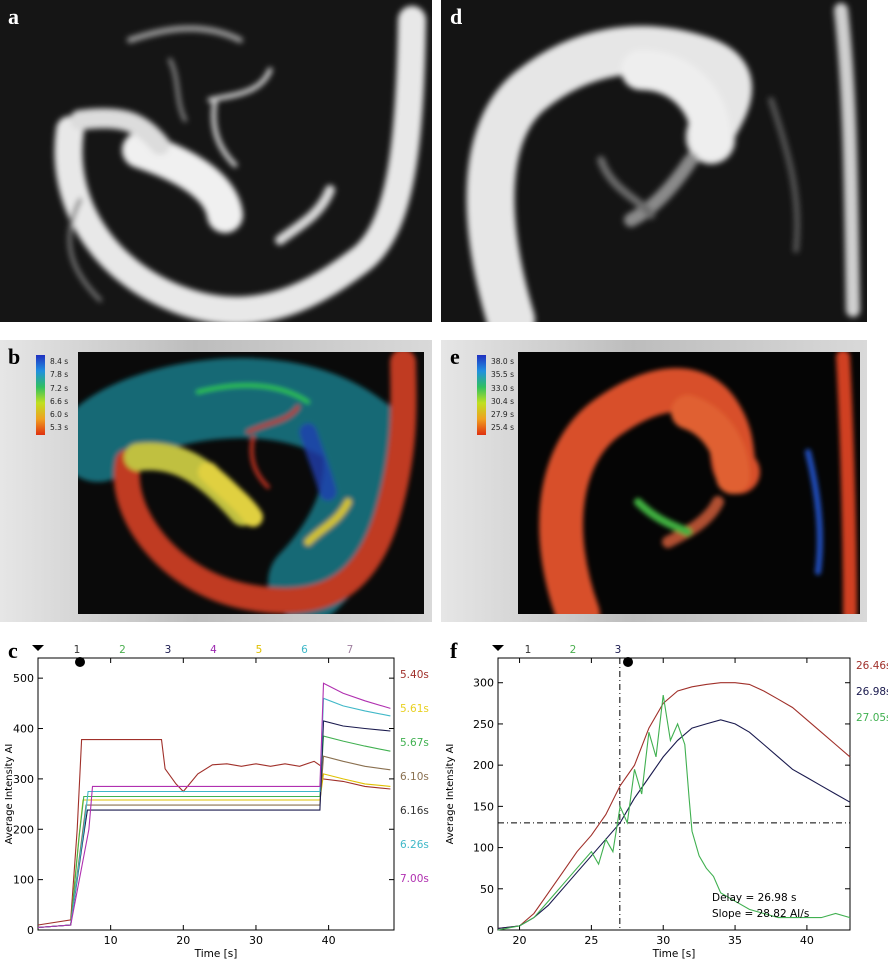  What do you see at coordinates (414, 709) in the screenshot?
I see `right-time-label: 5.61s` at bounding box center [414, 709].